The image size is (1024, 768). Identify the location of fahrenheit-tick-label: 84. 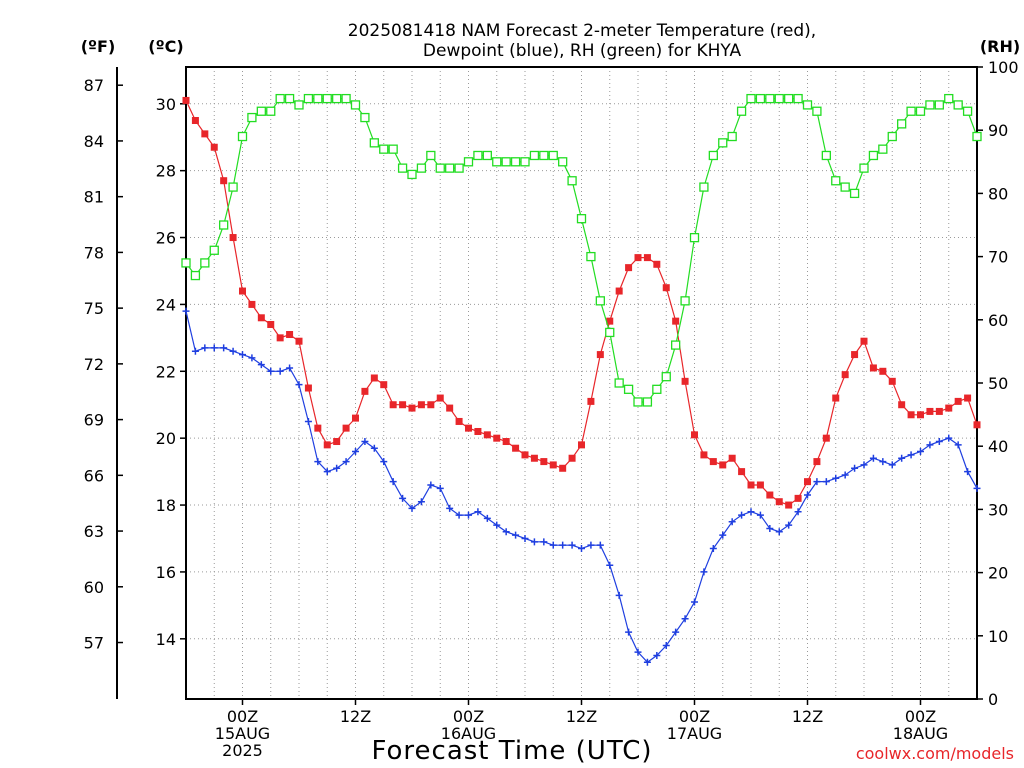
(94, 141).